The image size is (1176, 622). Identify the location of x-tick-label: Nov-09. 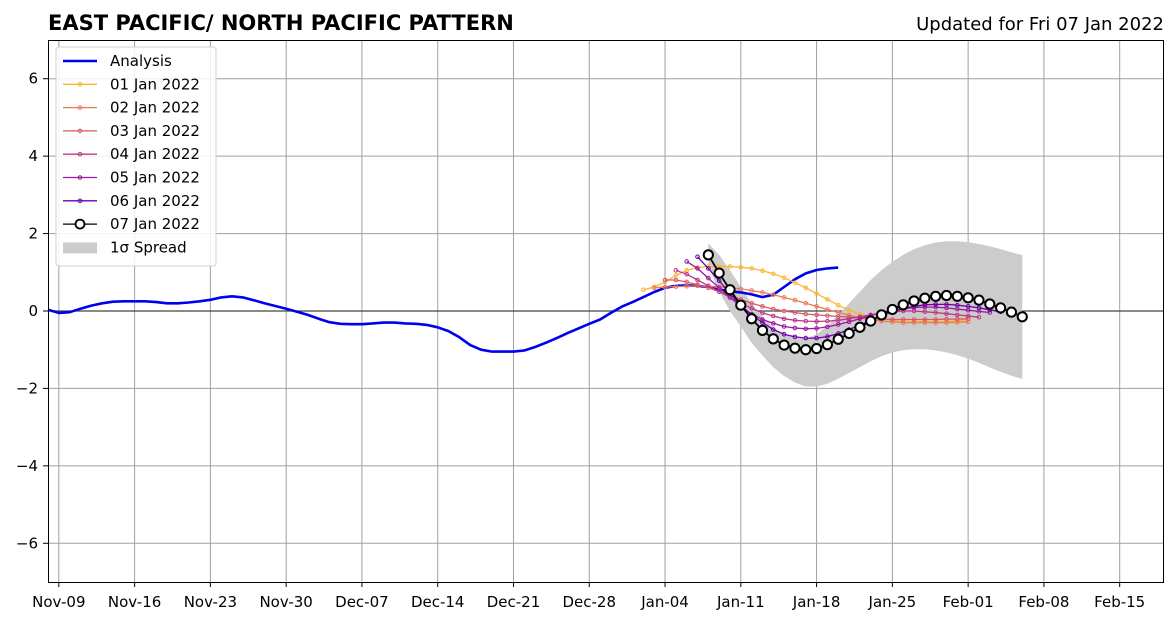
(58, 602).